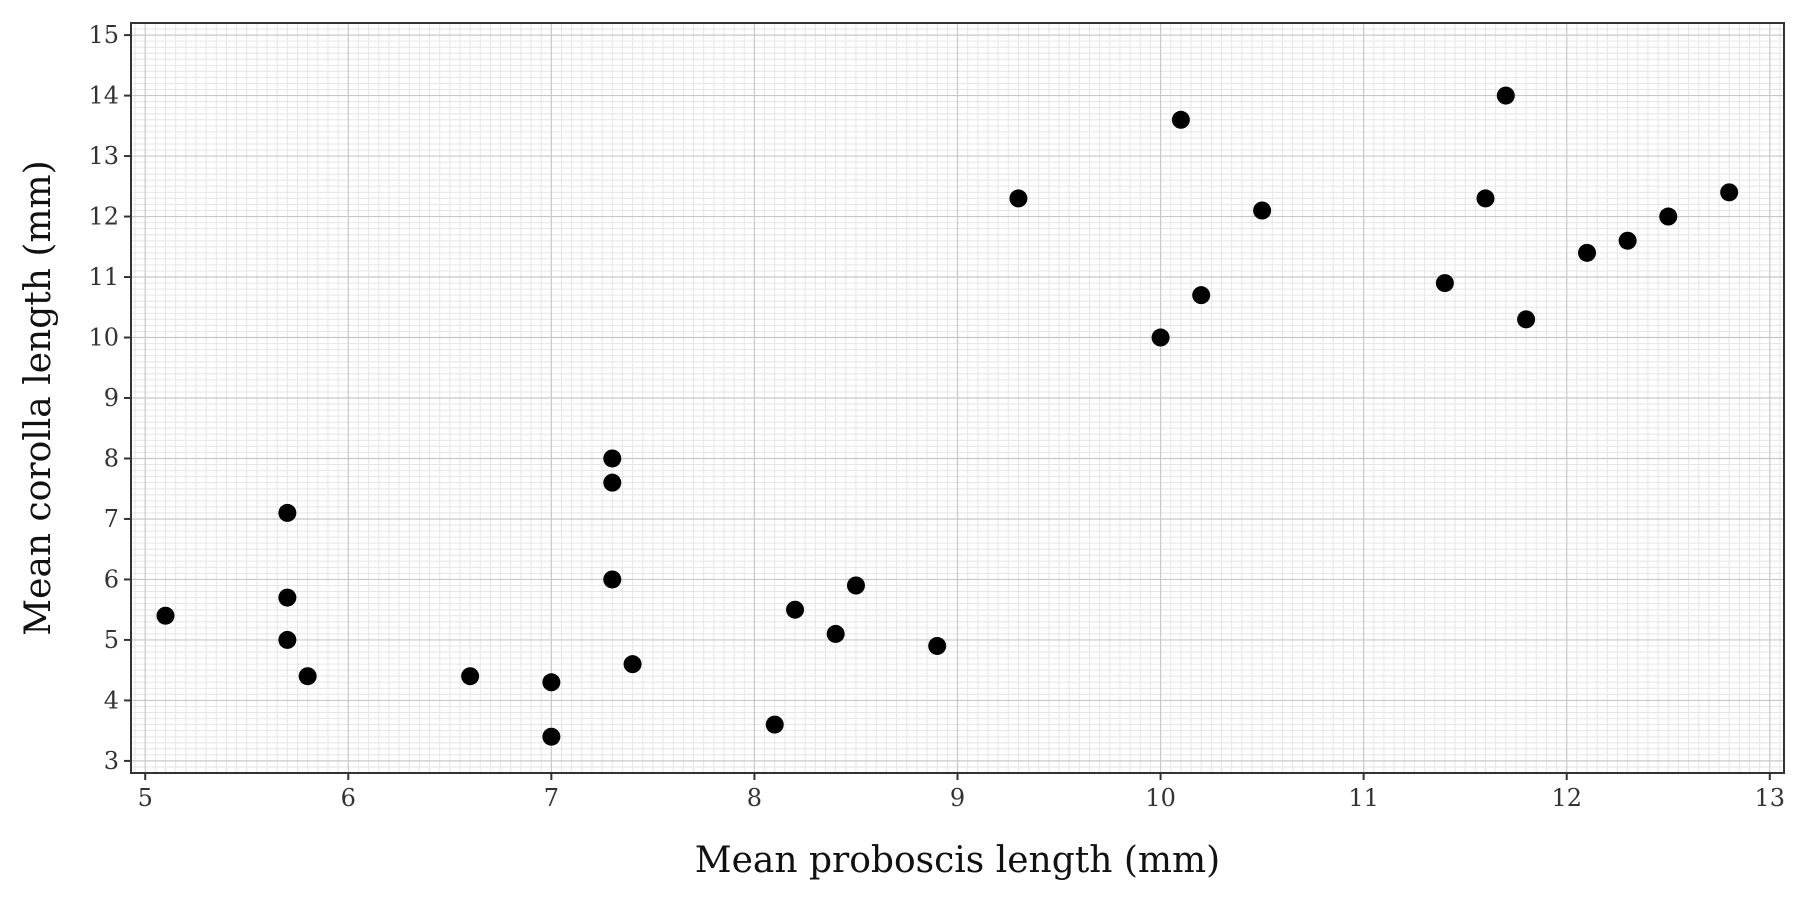  I want to click on x-tick-label: 7, so click(551, 798).